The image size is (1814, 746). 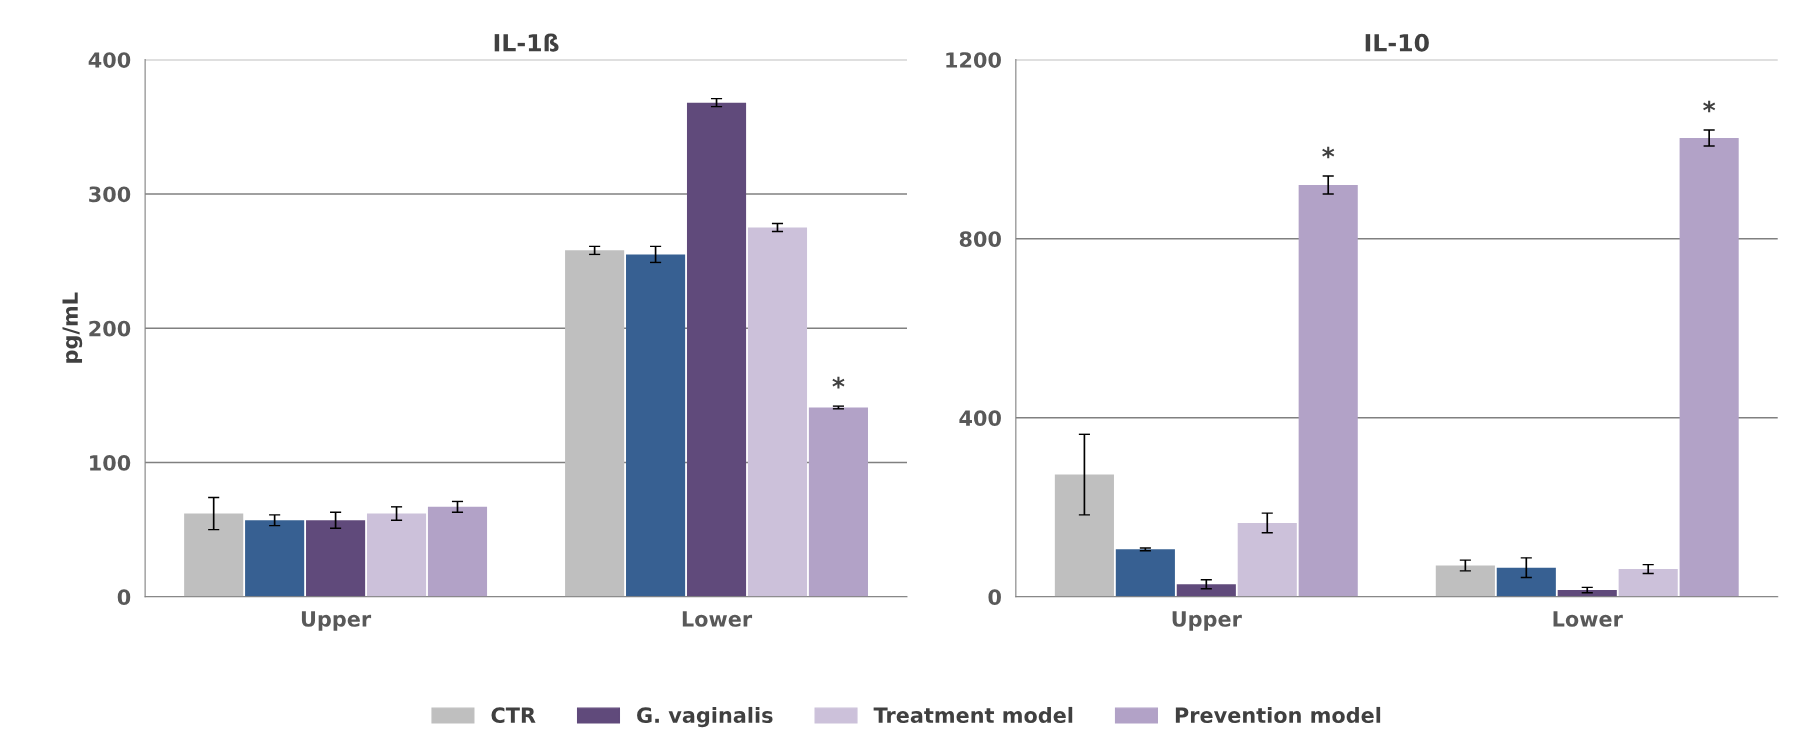 What do you see at coordinates (980, 239) in the screenshot?
I see `y-tick-label: 800` at bounding box center [980, 239].